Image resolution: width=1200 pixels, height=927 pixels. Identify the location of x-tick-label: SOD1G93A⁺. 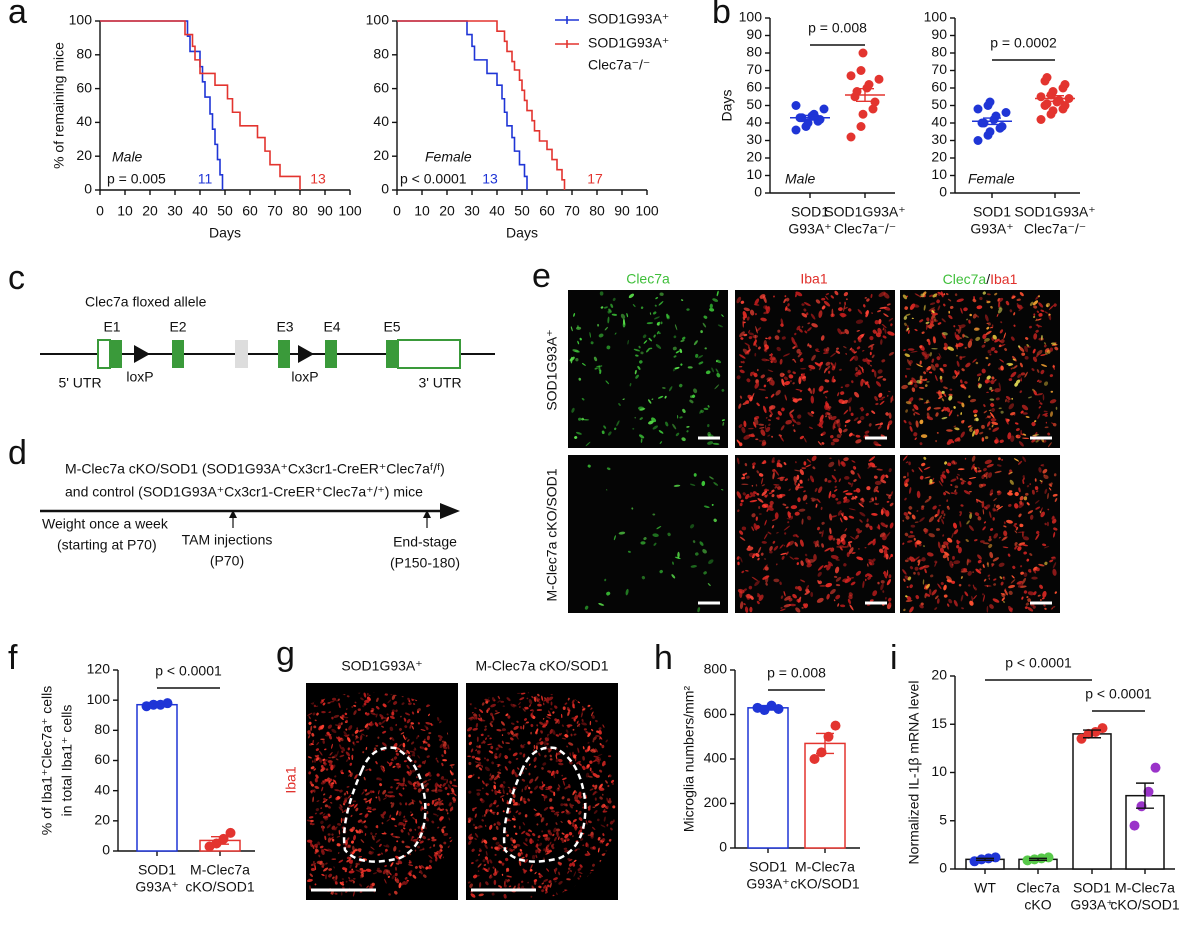
(1054, 212).